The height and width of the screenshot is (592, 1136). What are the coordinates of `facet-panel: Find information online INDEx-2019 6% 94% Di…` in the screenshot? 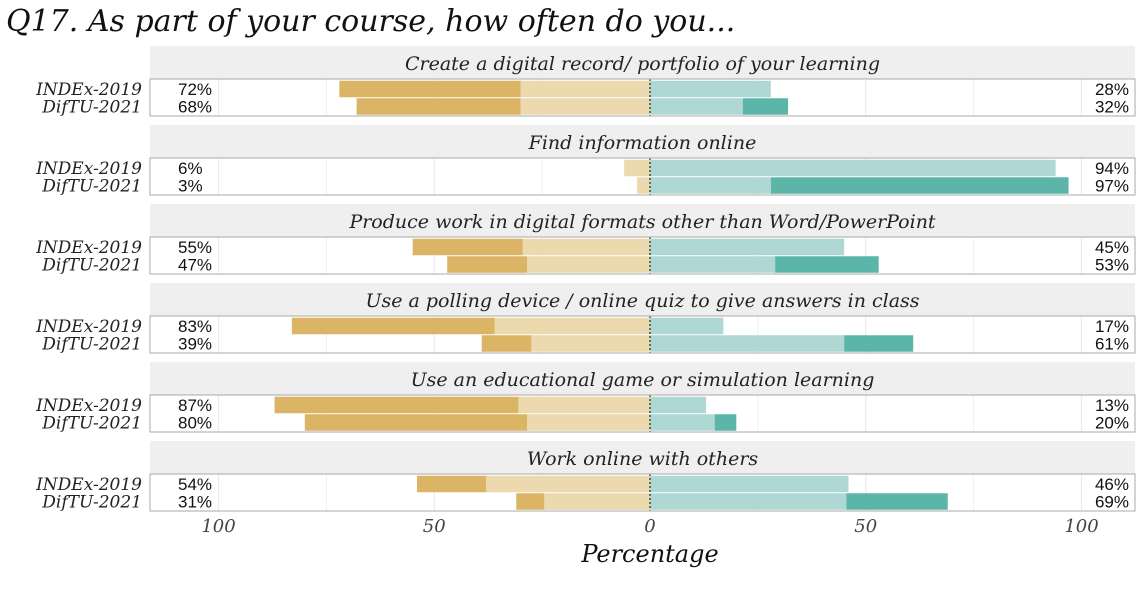 It's located at (585, 161).